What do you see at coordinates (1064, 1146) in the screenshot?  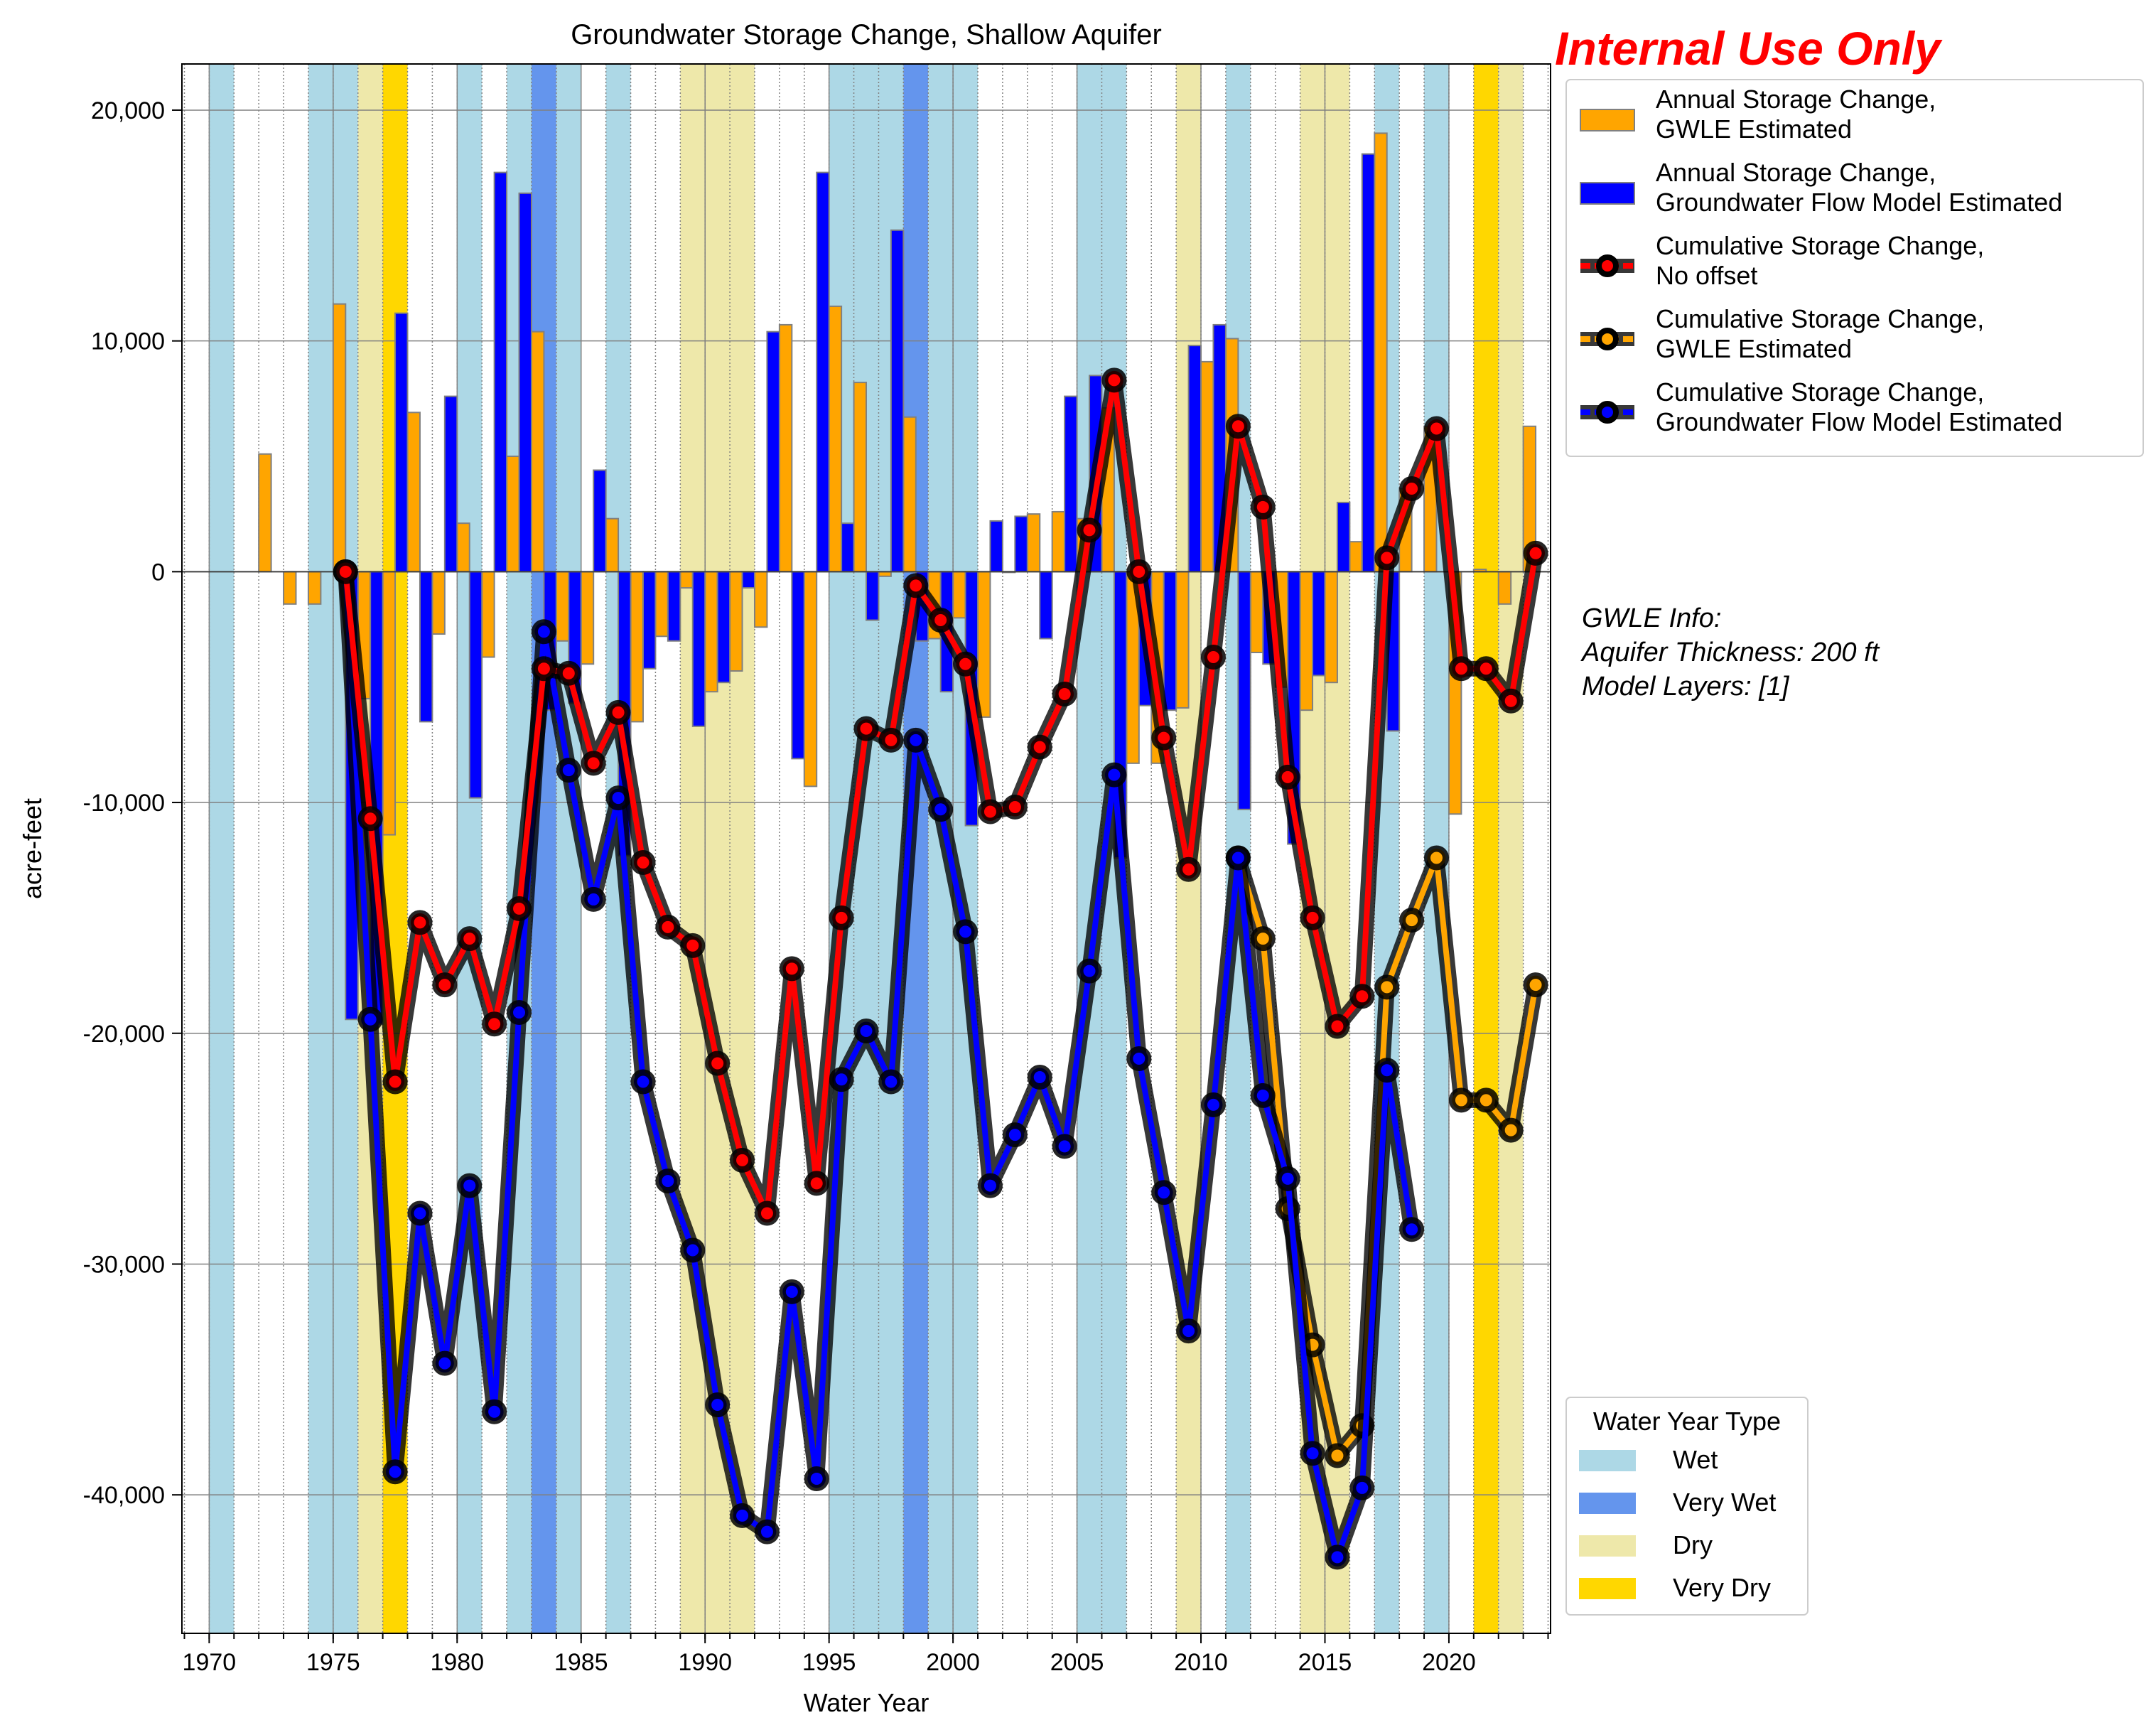 I see `model-cum-point-2004` at bounding box center [1064, 1146].